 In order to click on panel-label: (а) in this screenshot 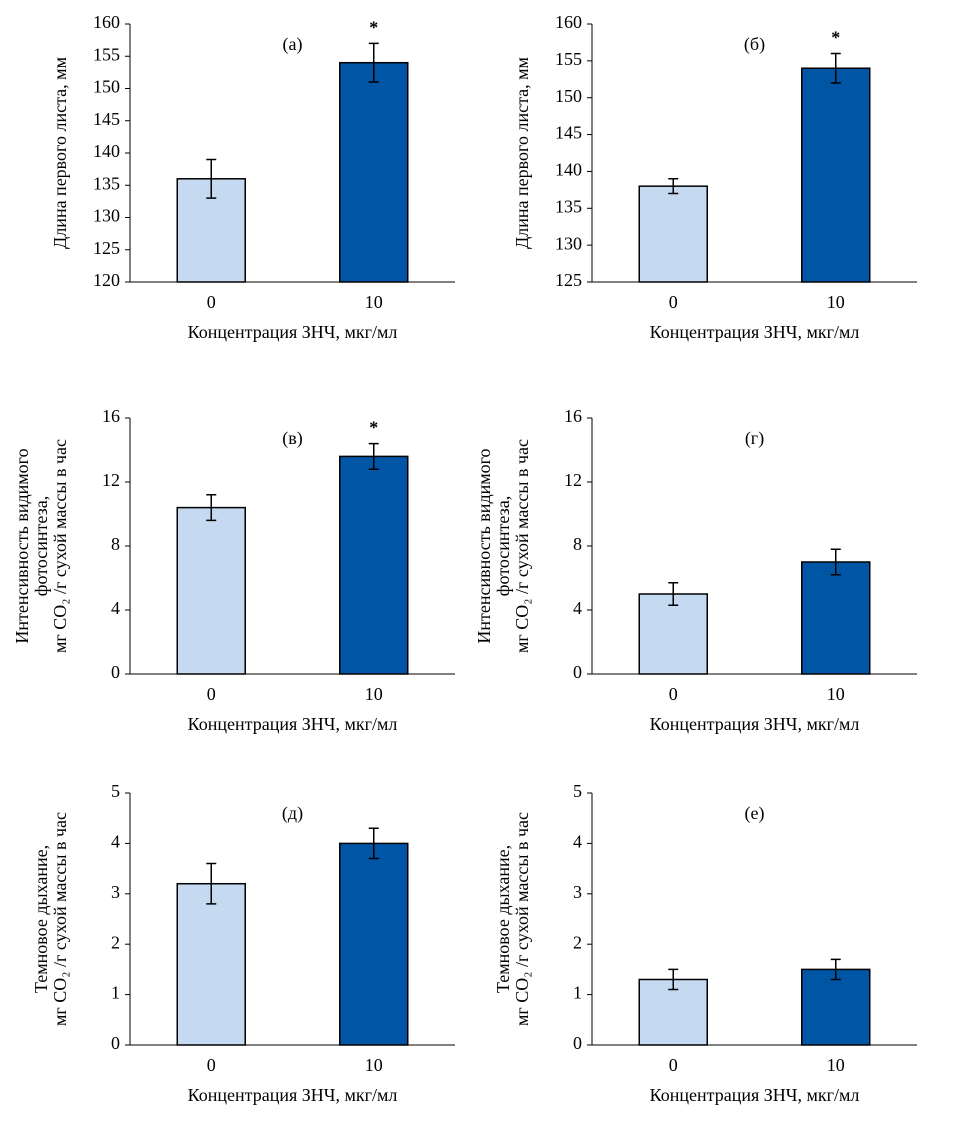, I will do `click(293, 44)`.